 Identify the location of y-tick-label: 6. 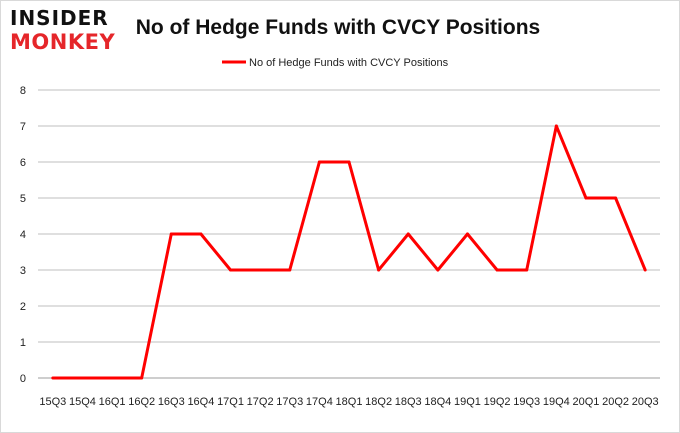
(23, 163).